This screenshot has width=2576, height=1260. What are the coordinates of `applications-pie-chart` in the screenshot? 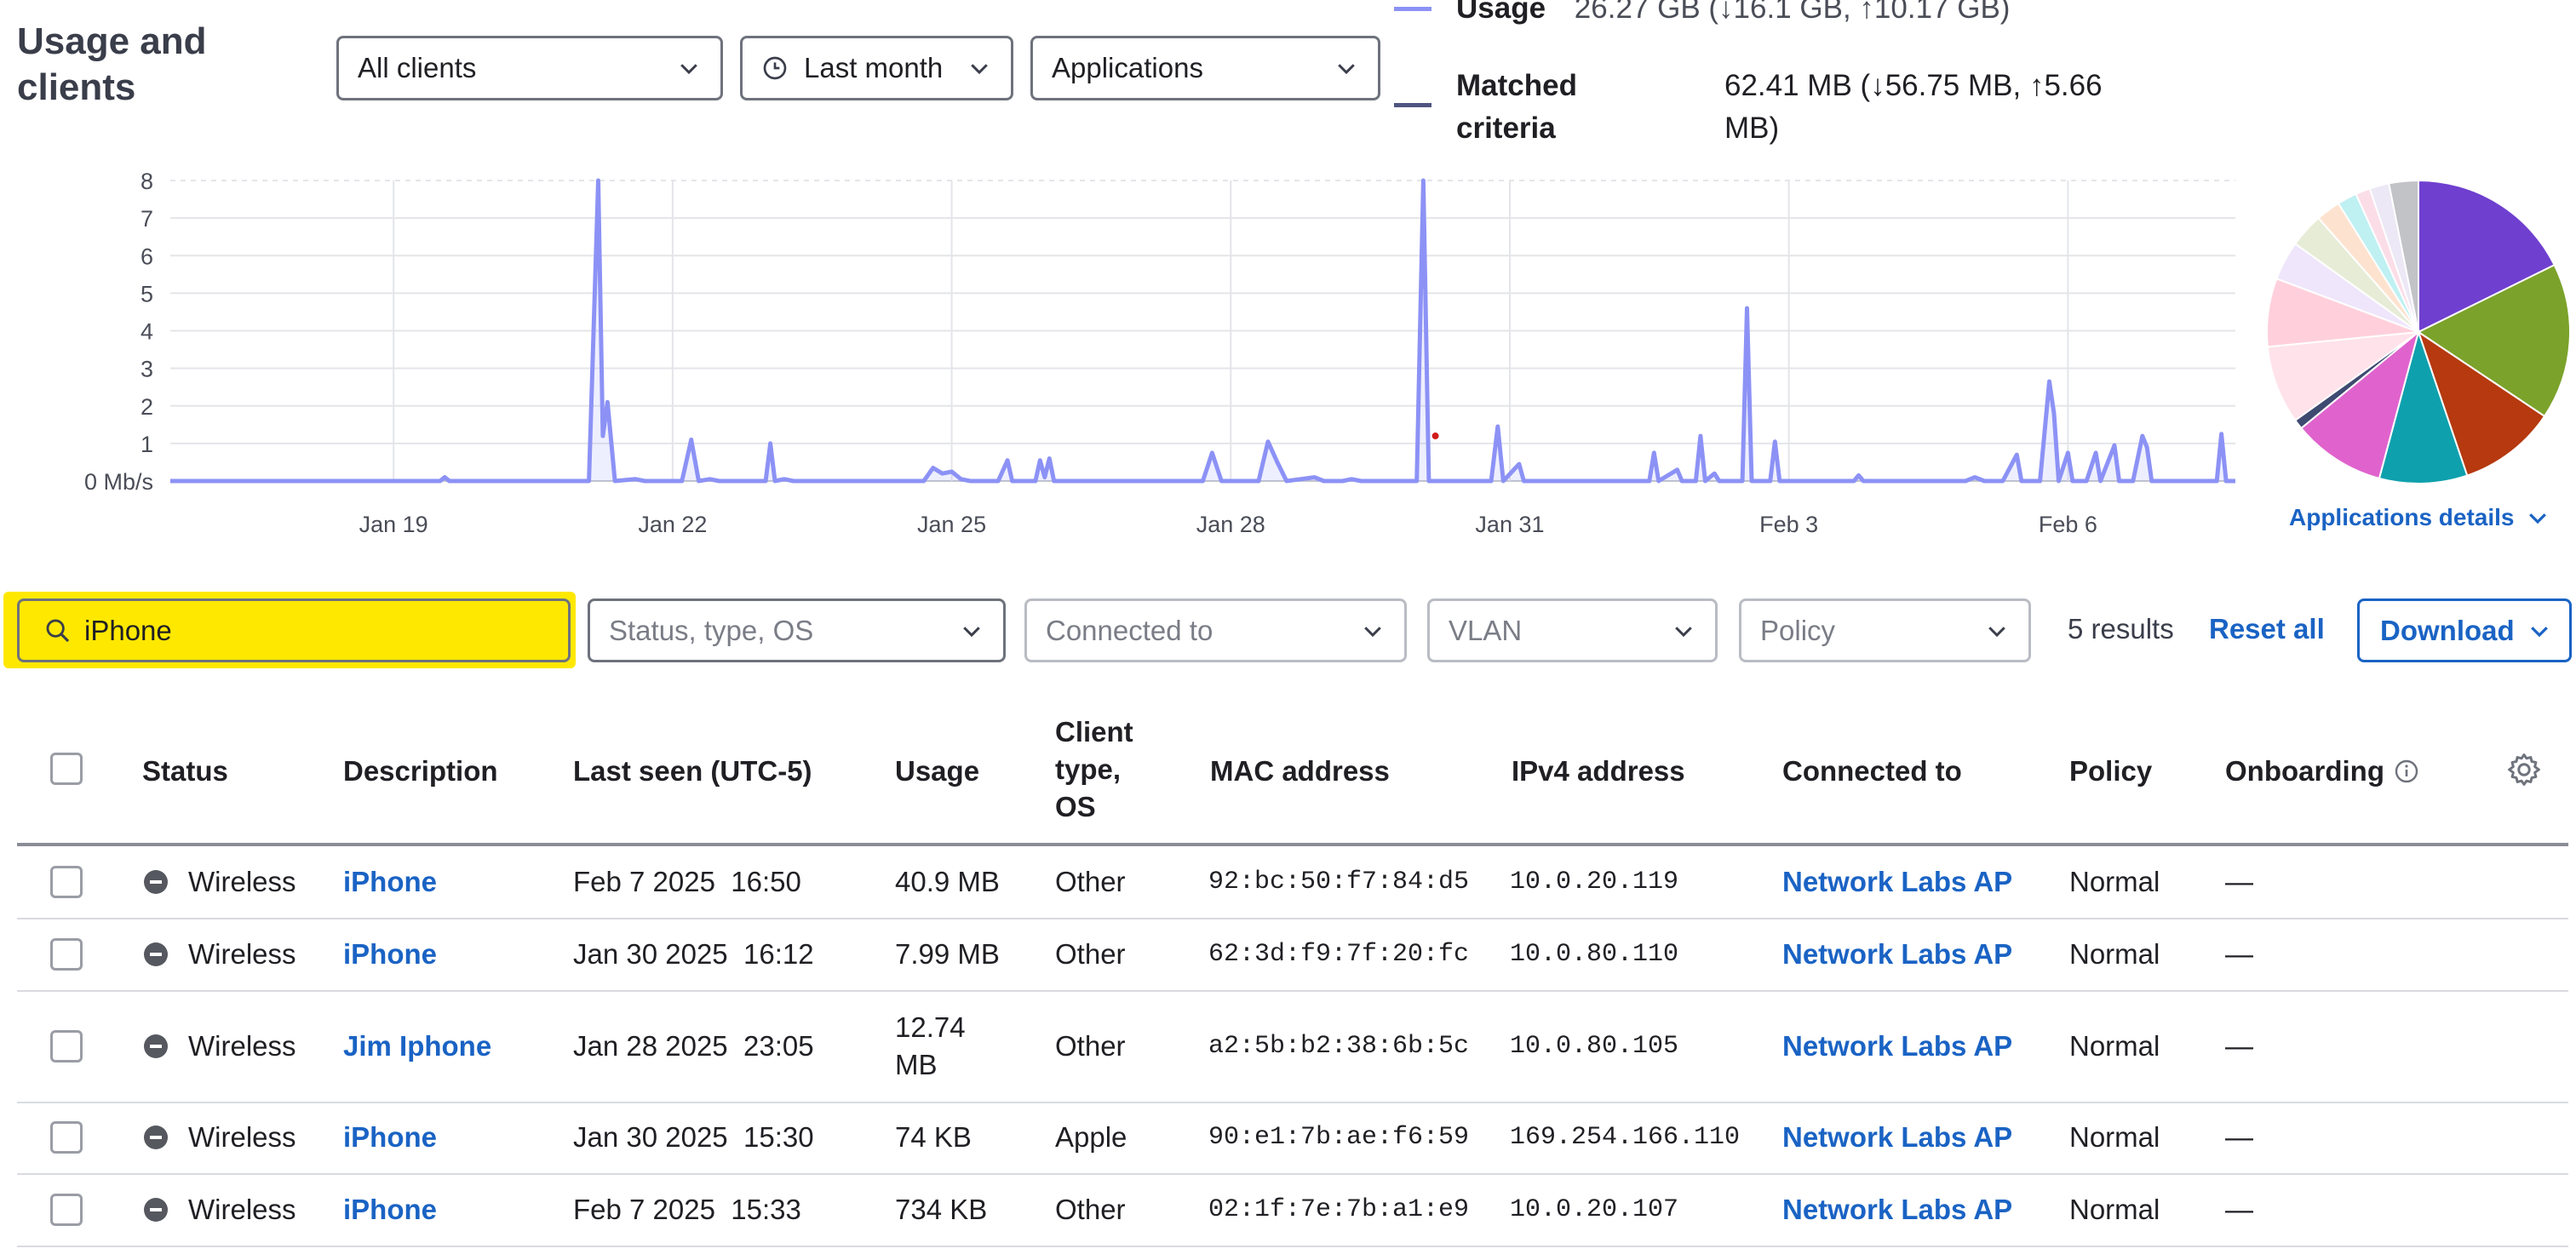 It's located at (2418, 332).